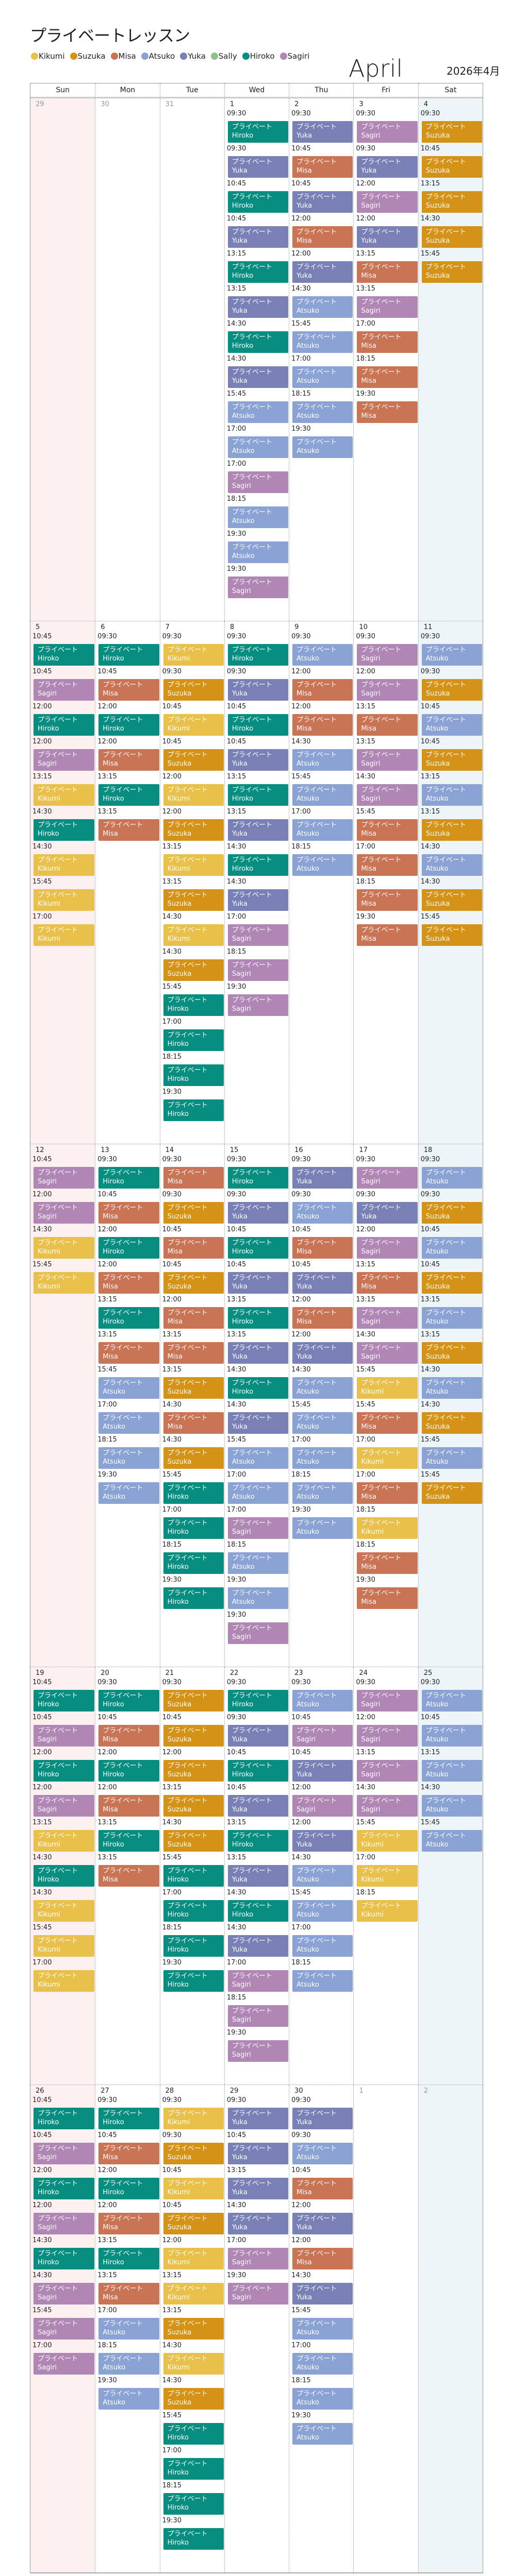  Describe the element at coordinates (385, 2328) in the screenshot. I see `day-cell: 1` at that location.